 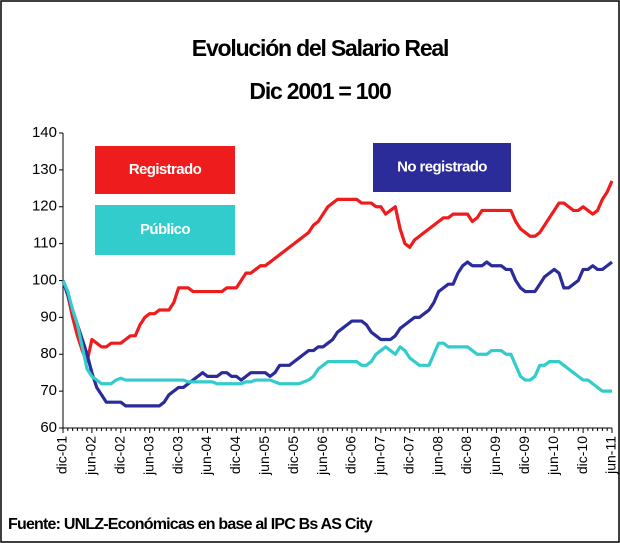 What do you see at coordinates (553, 456) in the screenshot?
I see `x-tick-label: jun-10` at bounding box center [553, 456].